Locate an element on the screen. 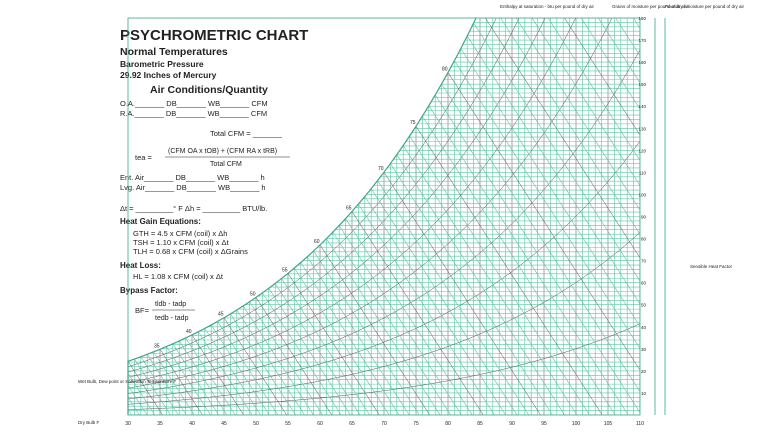 This screenshot has width=768, height=433. y-tick-label: 90 is located at coordinates (644, 217).